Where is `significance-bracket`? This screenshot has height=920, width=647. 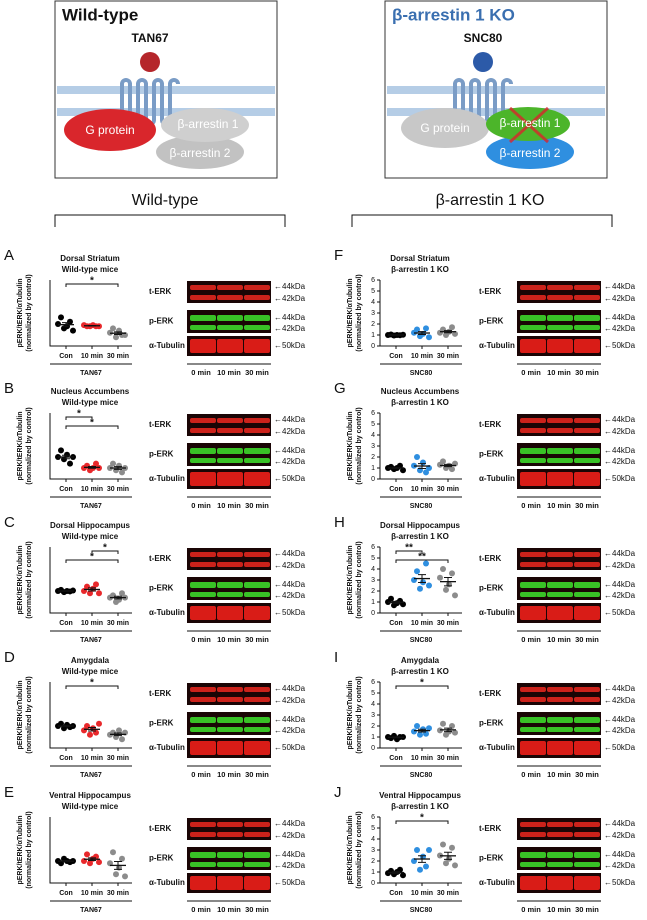 significance-bracket is located at coordinates (105, 552).